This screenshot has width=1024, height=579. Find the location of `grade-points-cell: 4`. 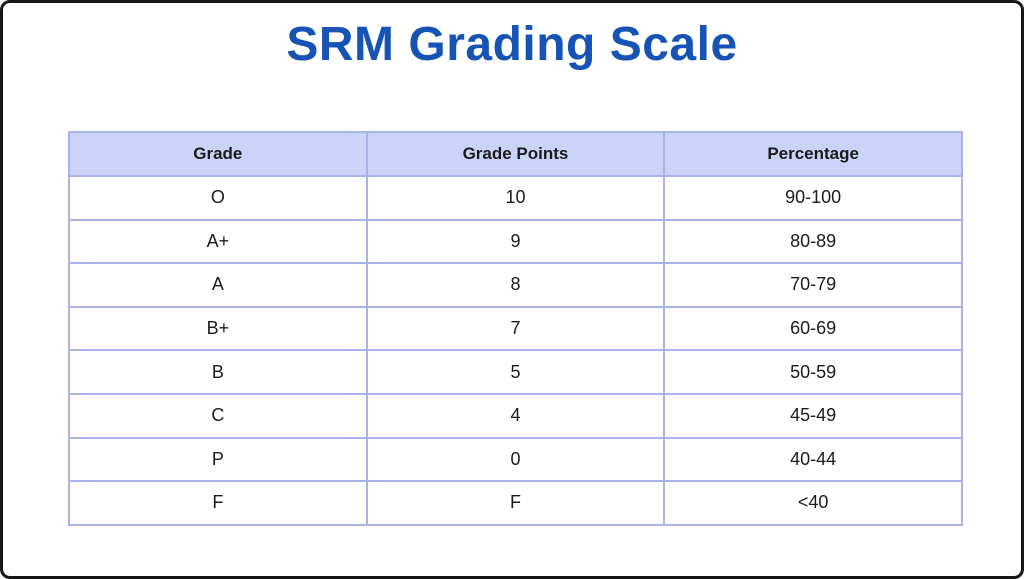

grade-points-cell: 4 is located at coordinates (515, 415).